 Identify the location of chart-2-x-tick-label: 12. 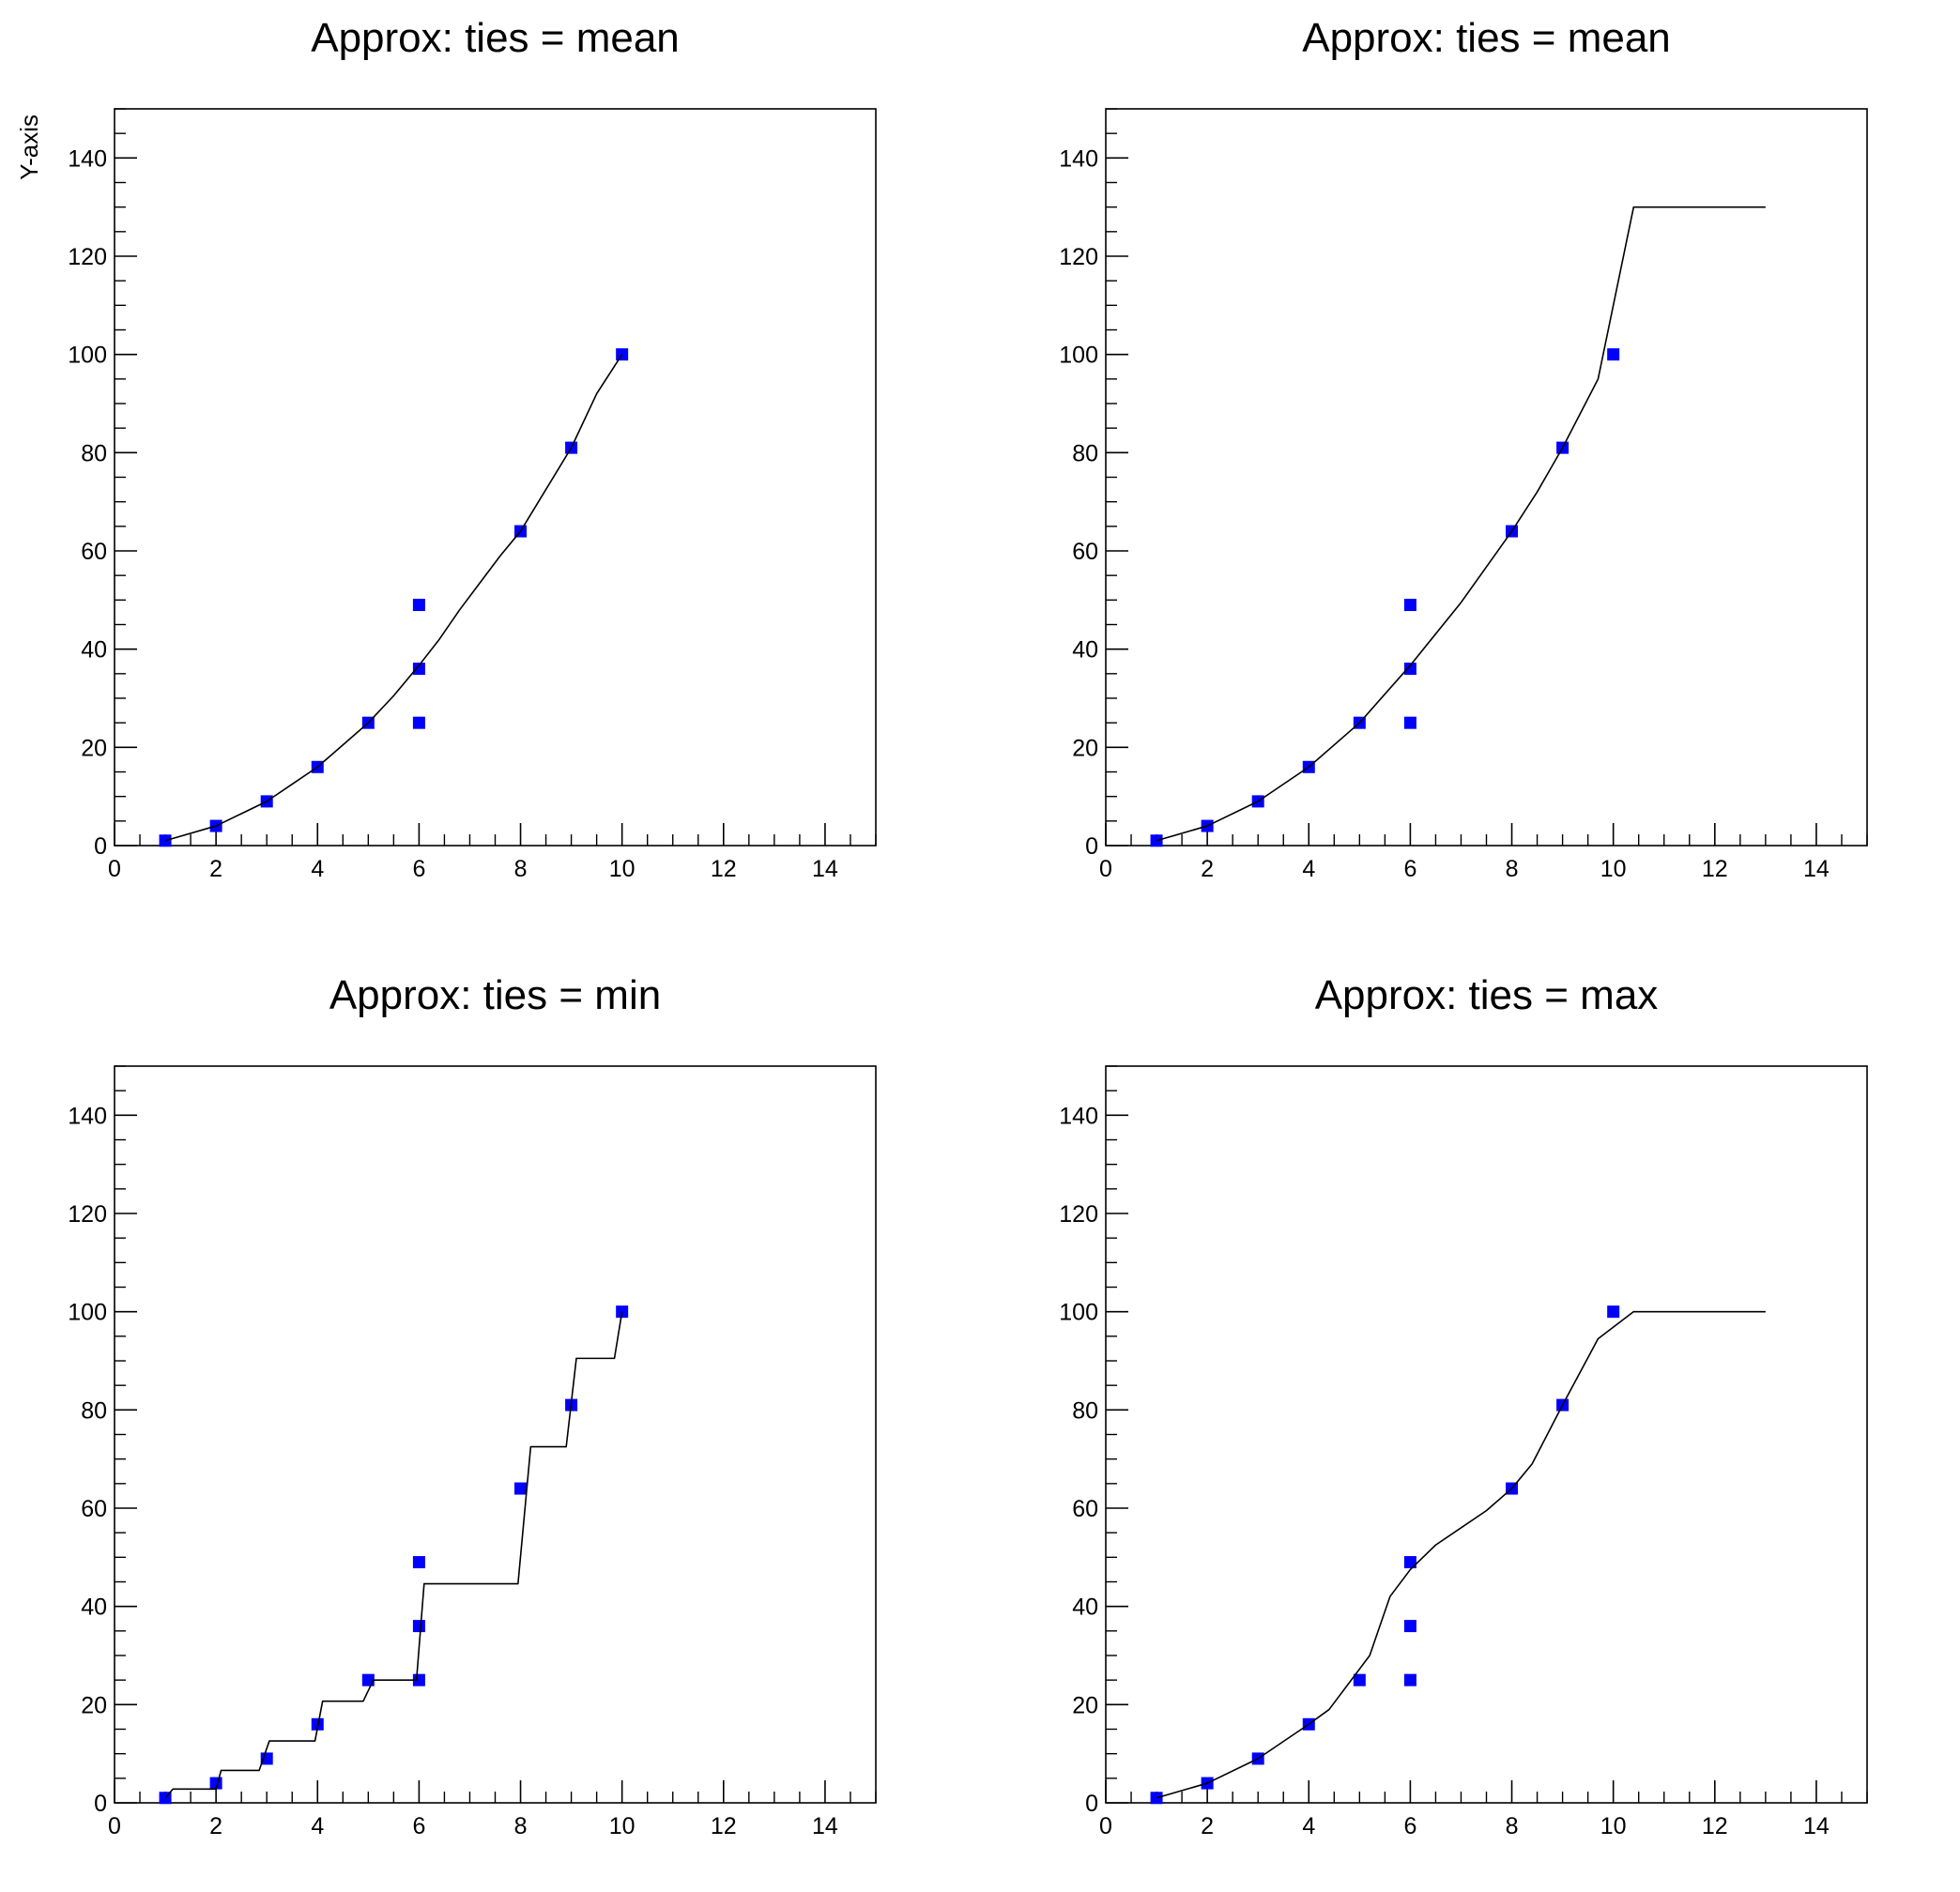
(1715, 869).